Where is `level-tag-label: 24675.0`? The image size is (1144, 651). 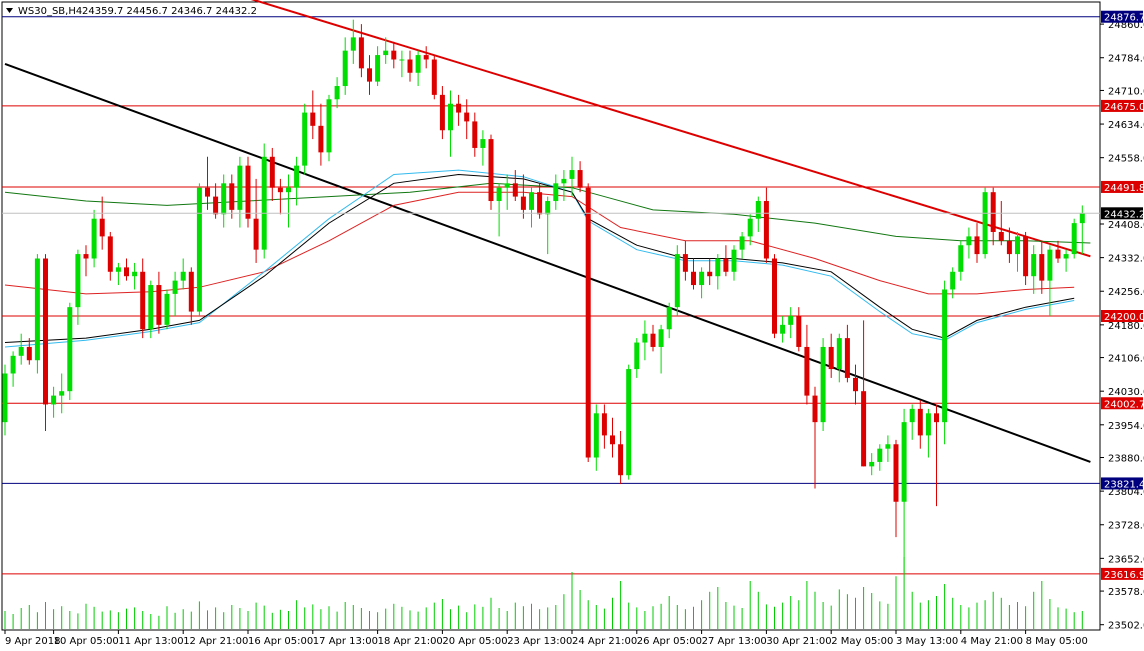 level-tag-label: 24675.0 is located at coordinates (1124, 107).